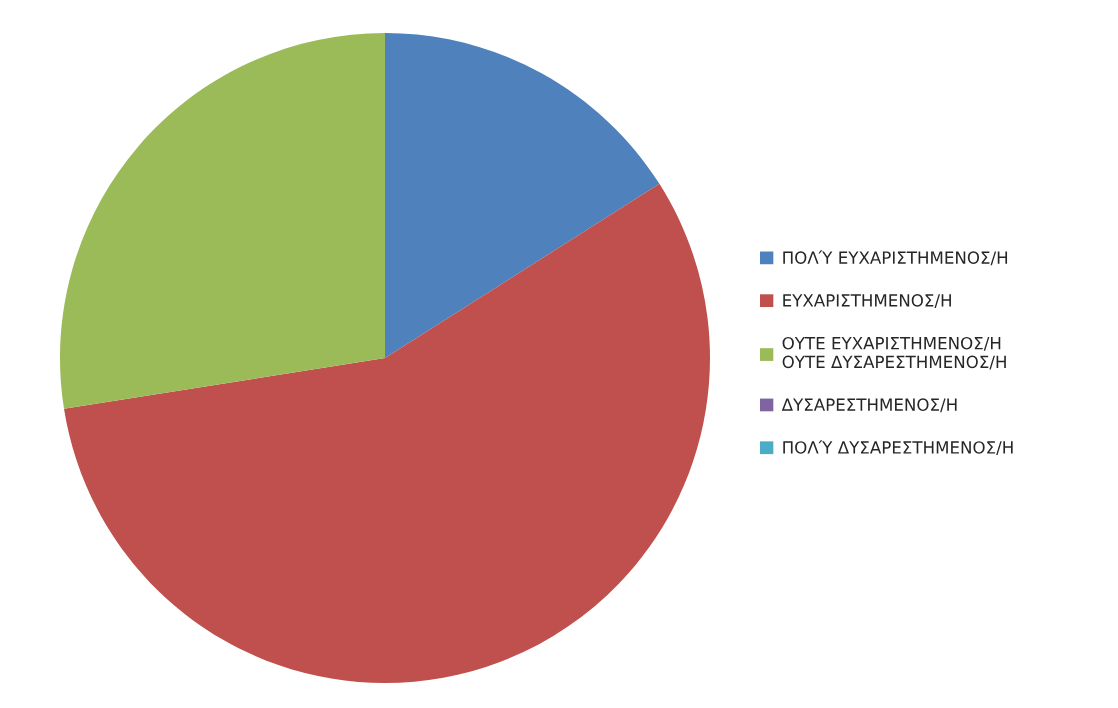 Image resolution: width=1118 pixels, height=708 pixels. What do you see at coordinates (867, 301) in the screenshot?
I see `legend-label: ΕΥΧΑΡΙΣΤΗΜΕΝΟΣ/Η` at bounding box center [867, 301].